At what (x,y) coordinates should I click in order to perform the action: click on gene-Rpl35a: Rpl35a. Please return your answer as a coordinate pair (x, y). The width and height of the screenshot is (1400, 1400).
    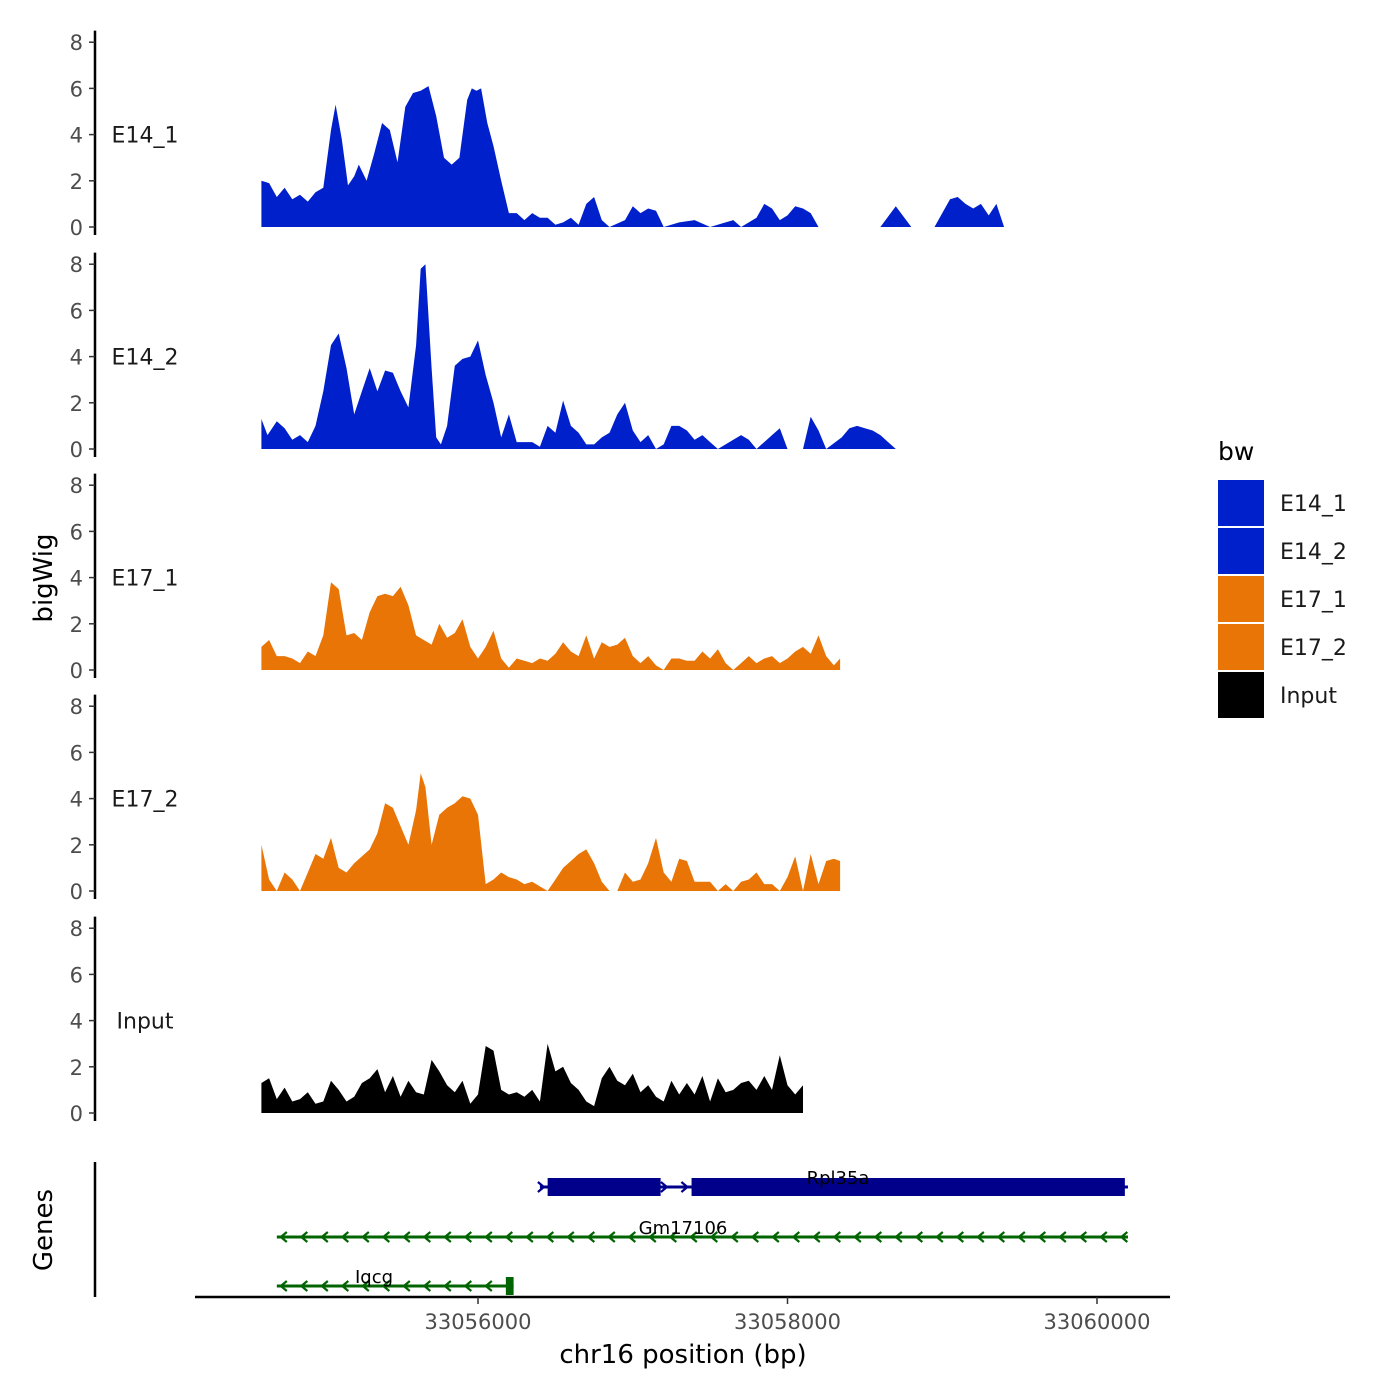
    Looking at the image, I should click on (832, 1182).